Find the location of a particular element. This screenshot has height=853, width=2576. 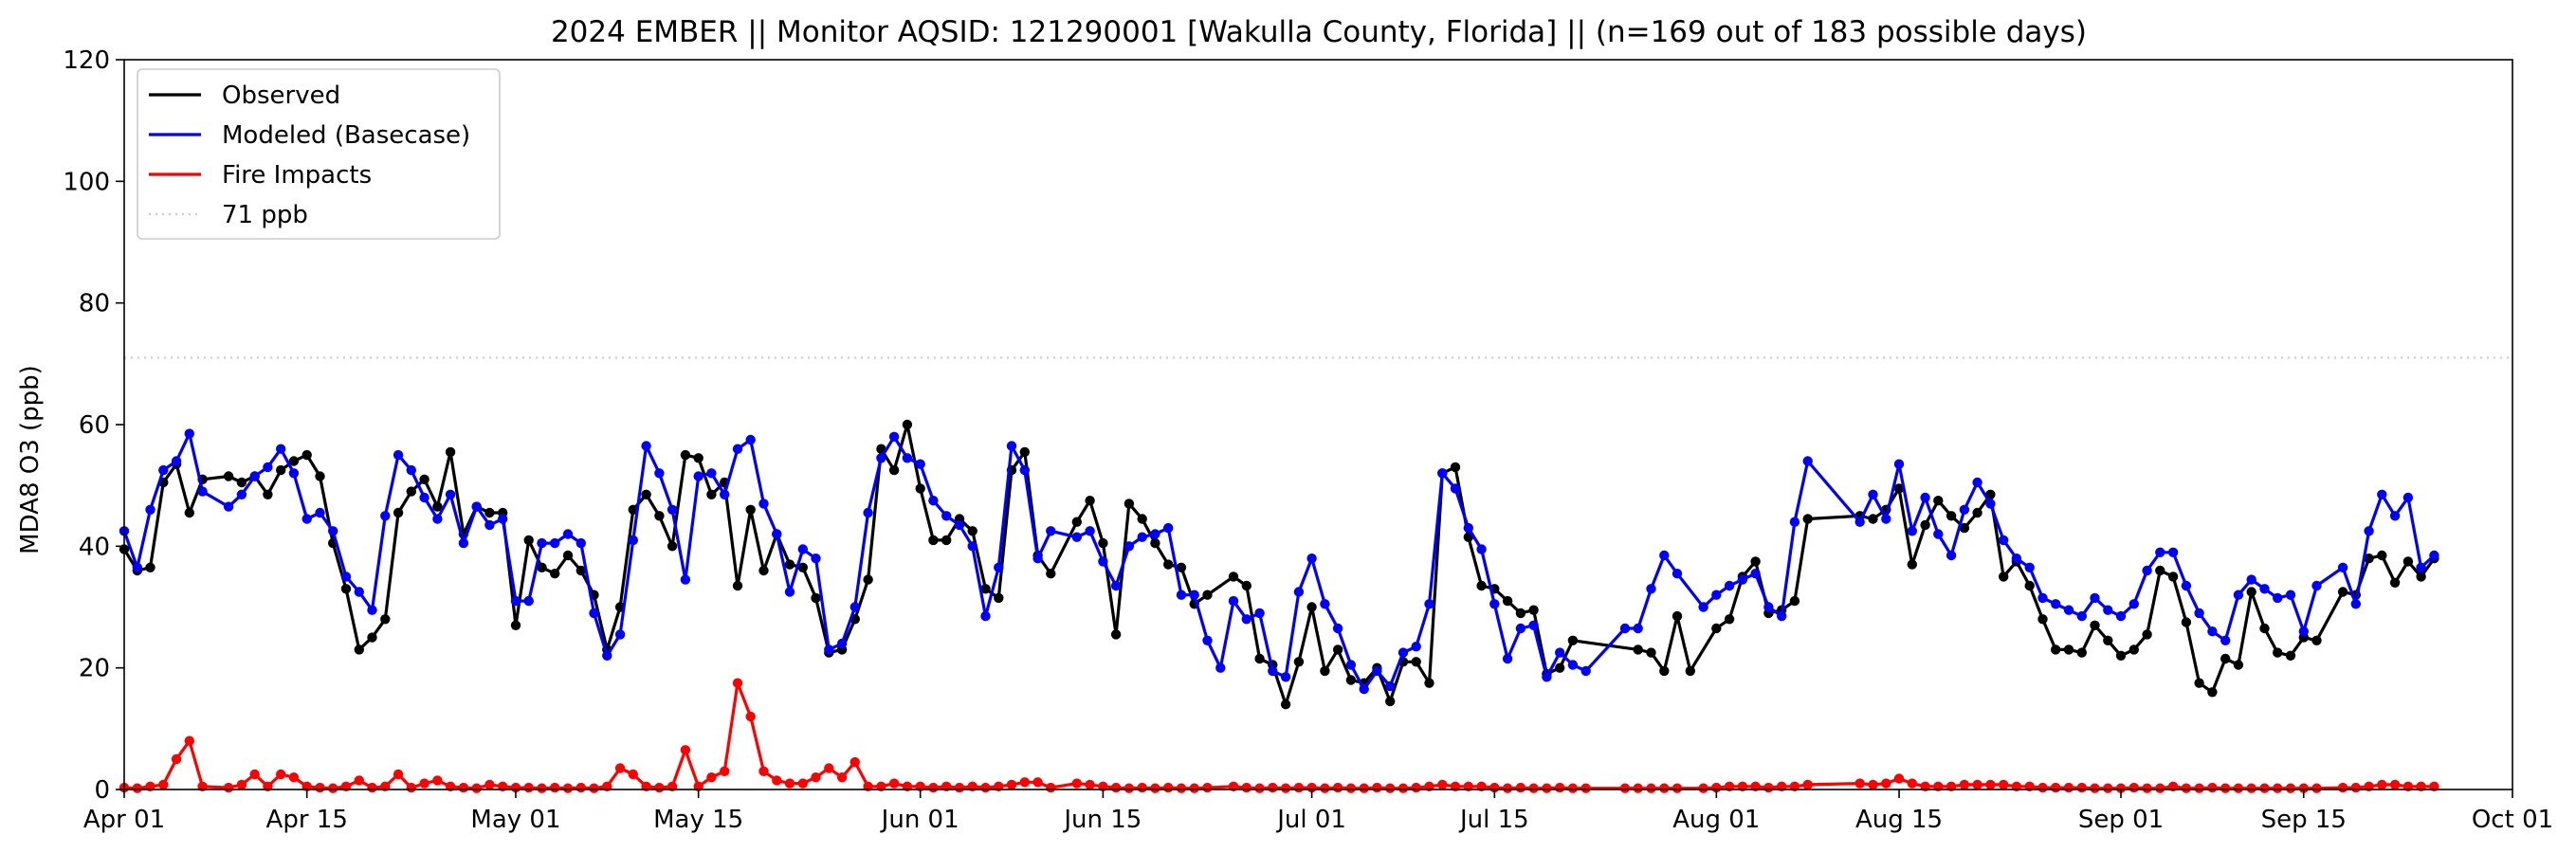

legend-box is located at coordinates (319, 154).